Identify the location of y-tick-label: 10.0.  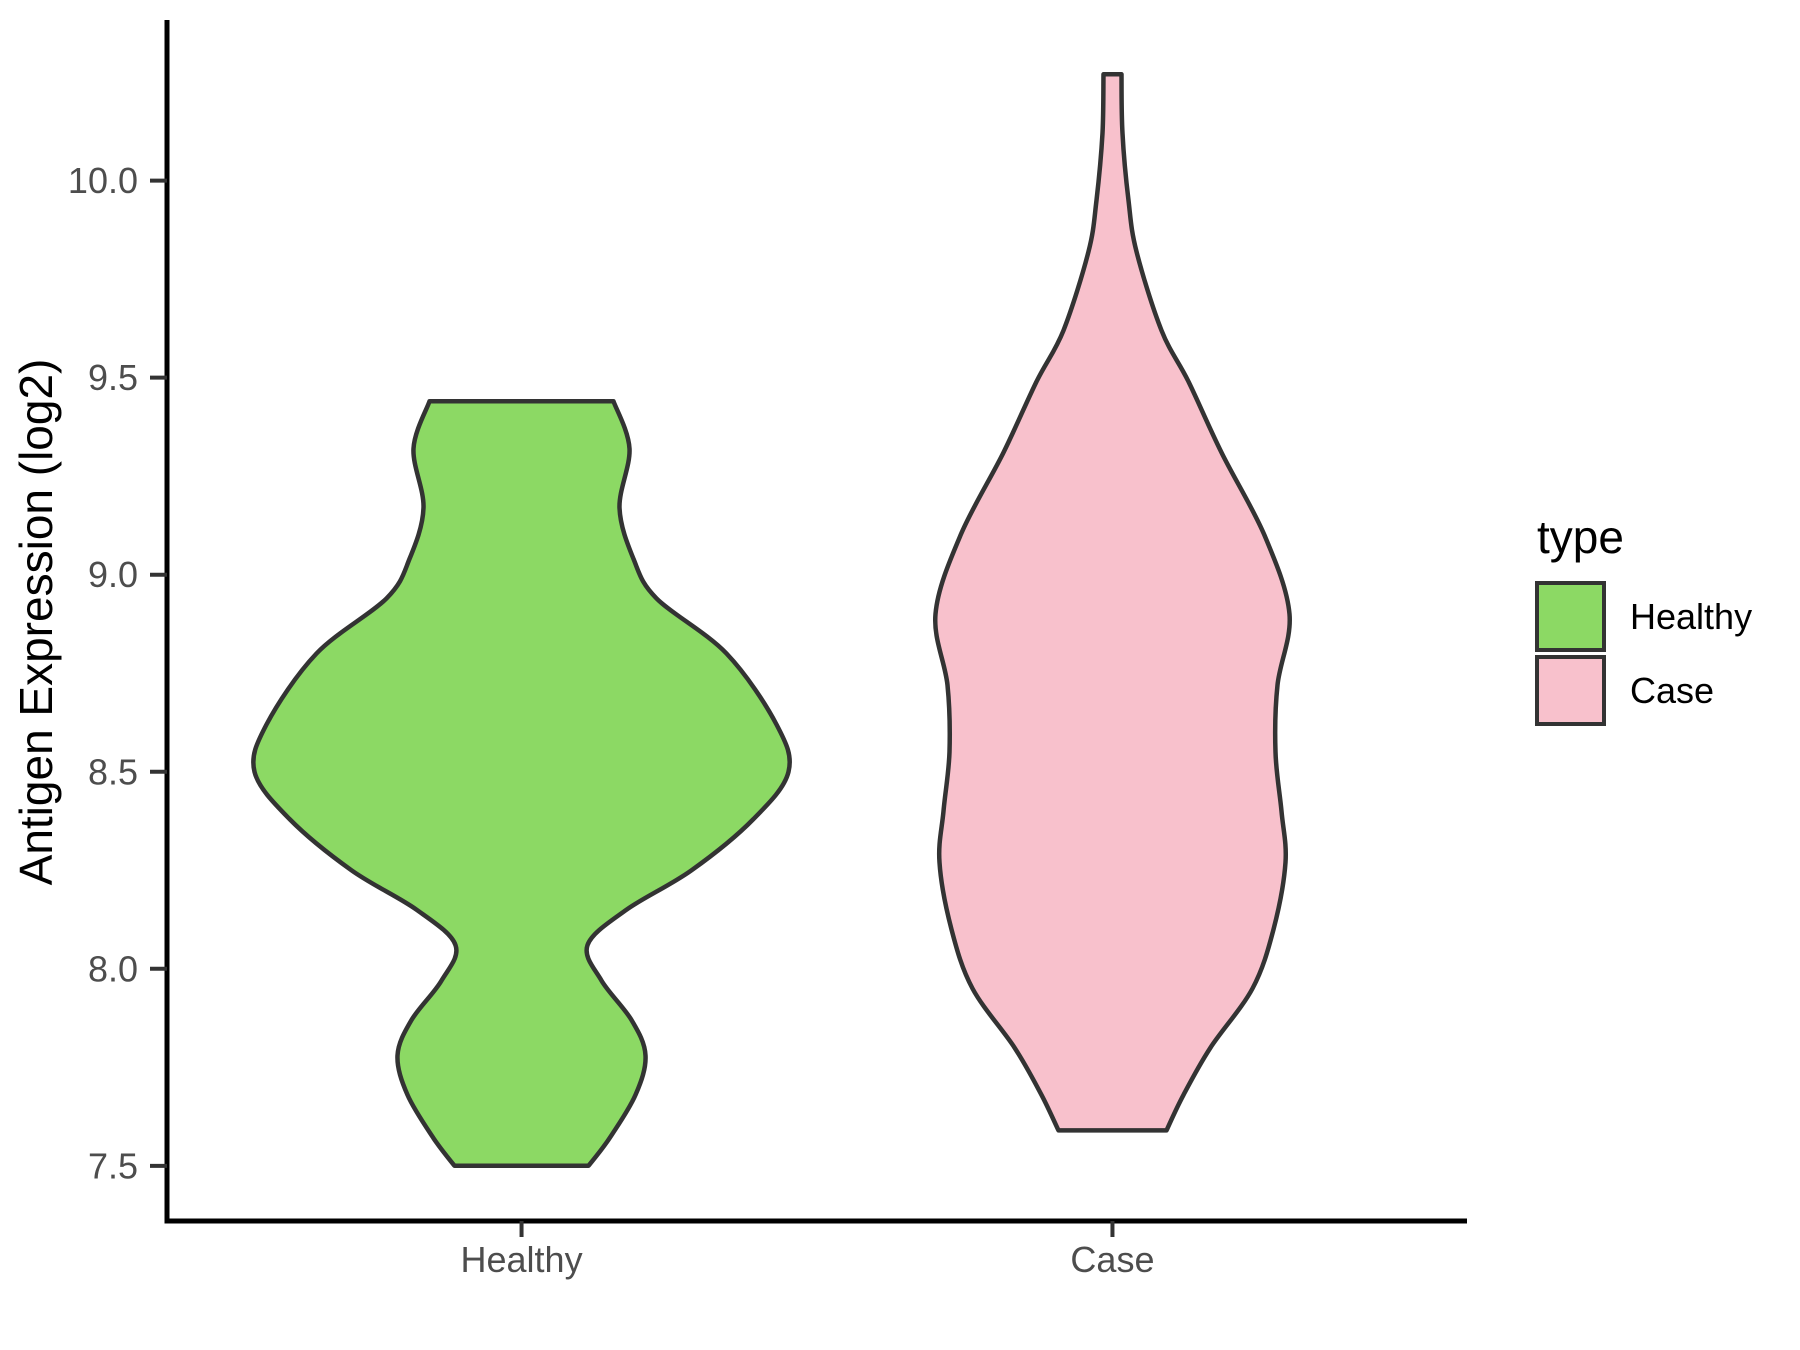
(103, 180).